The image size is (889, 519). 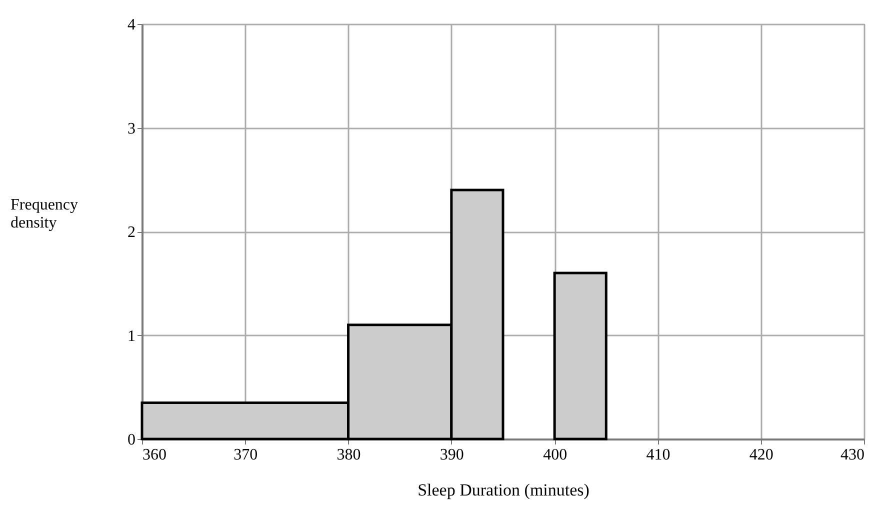 I want to click on x-tick-label: 390, so click(x=452, y=455).